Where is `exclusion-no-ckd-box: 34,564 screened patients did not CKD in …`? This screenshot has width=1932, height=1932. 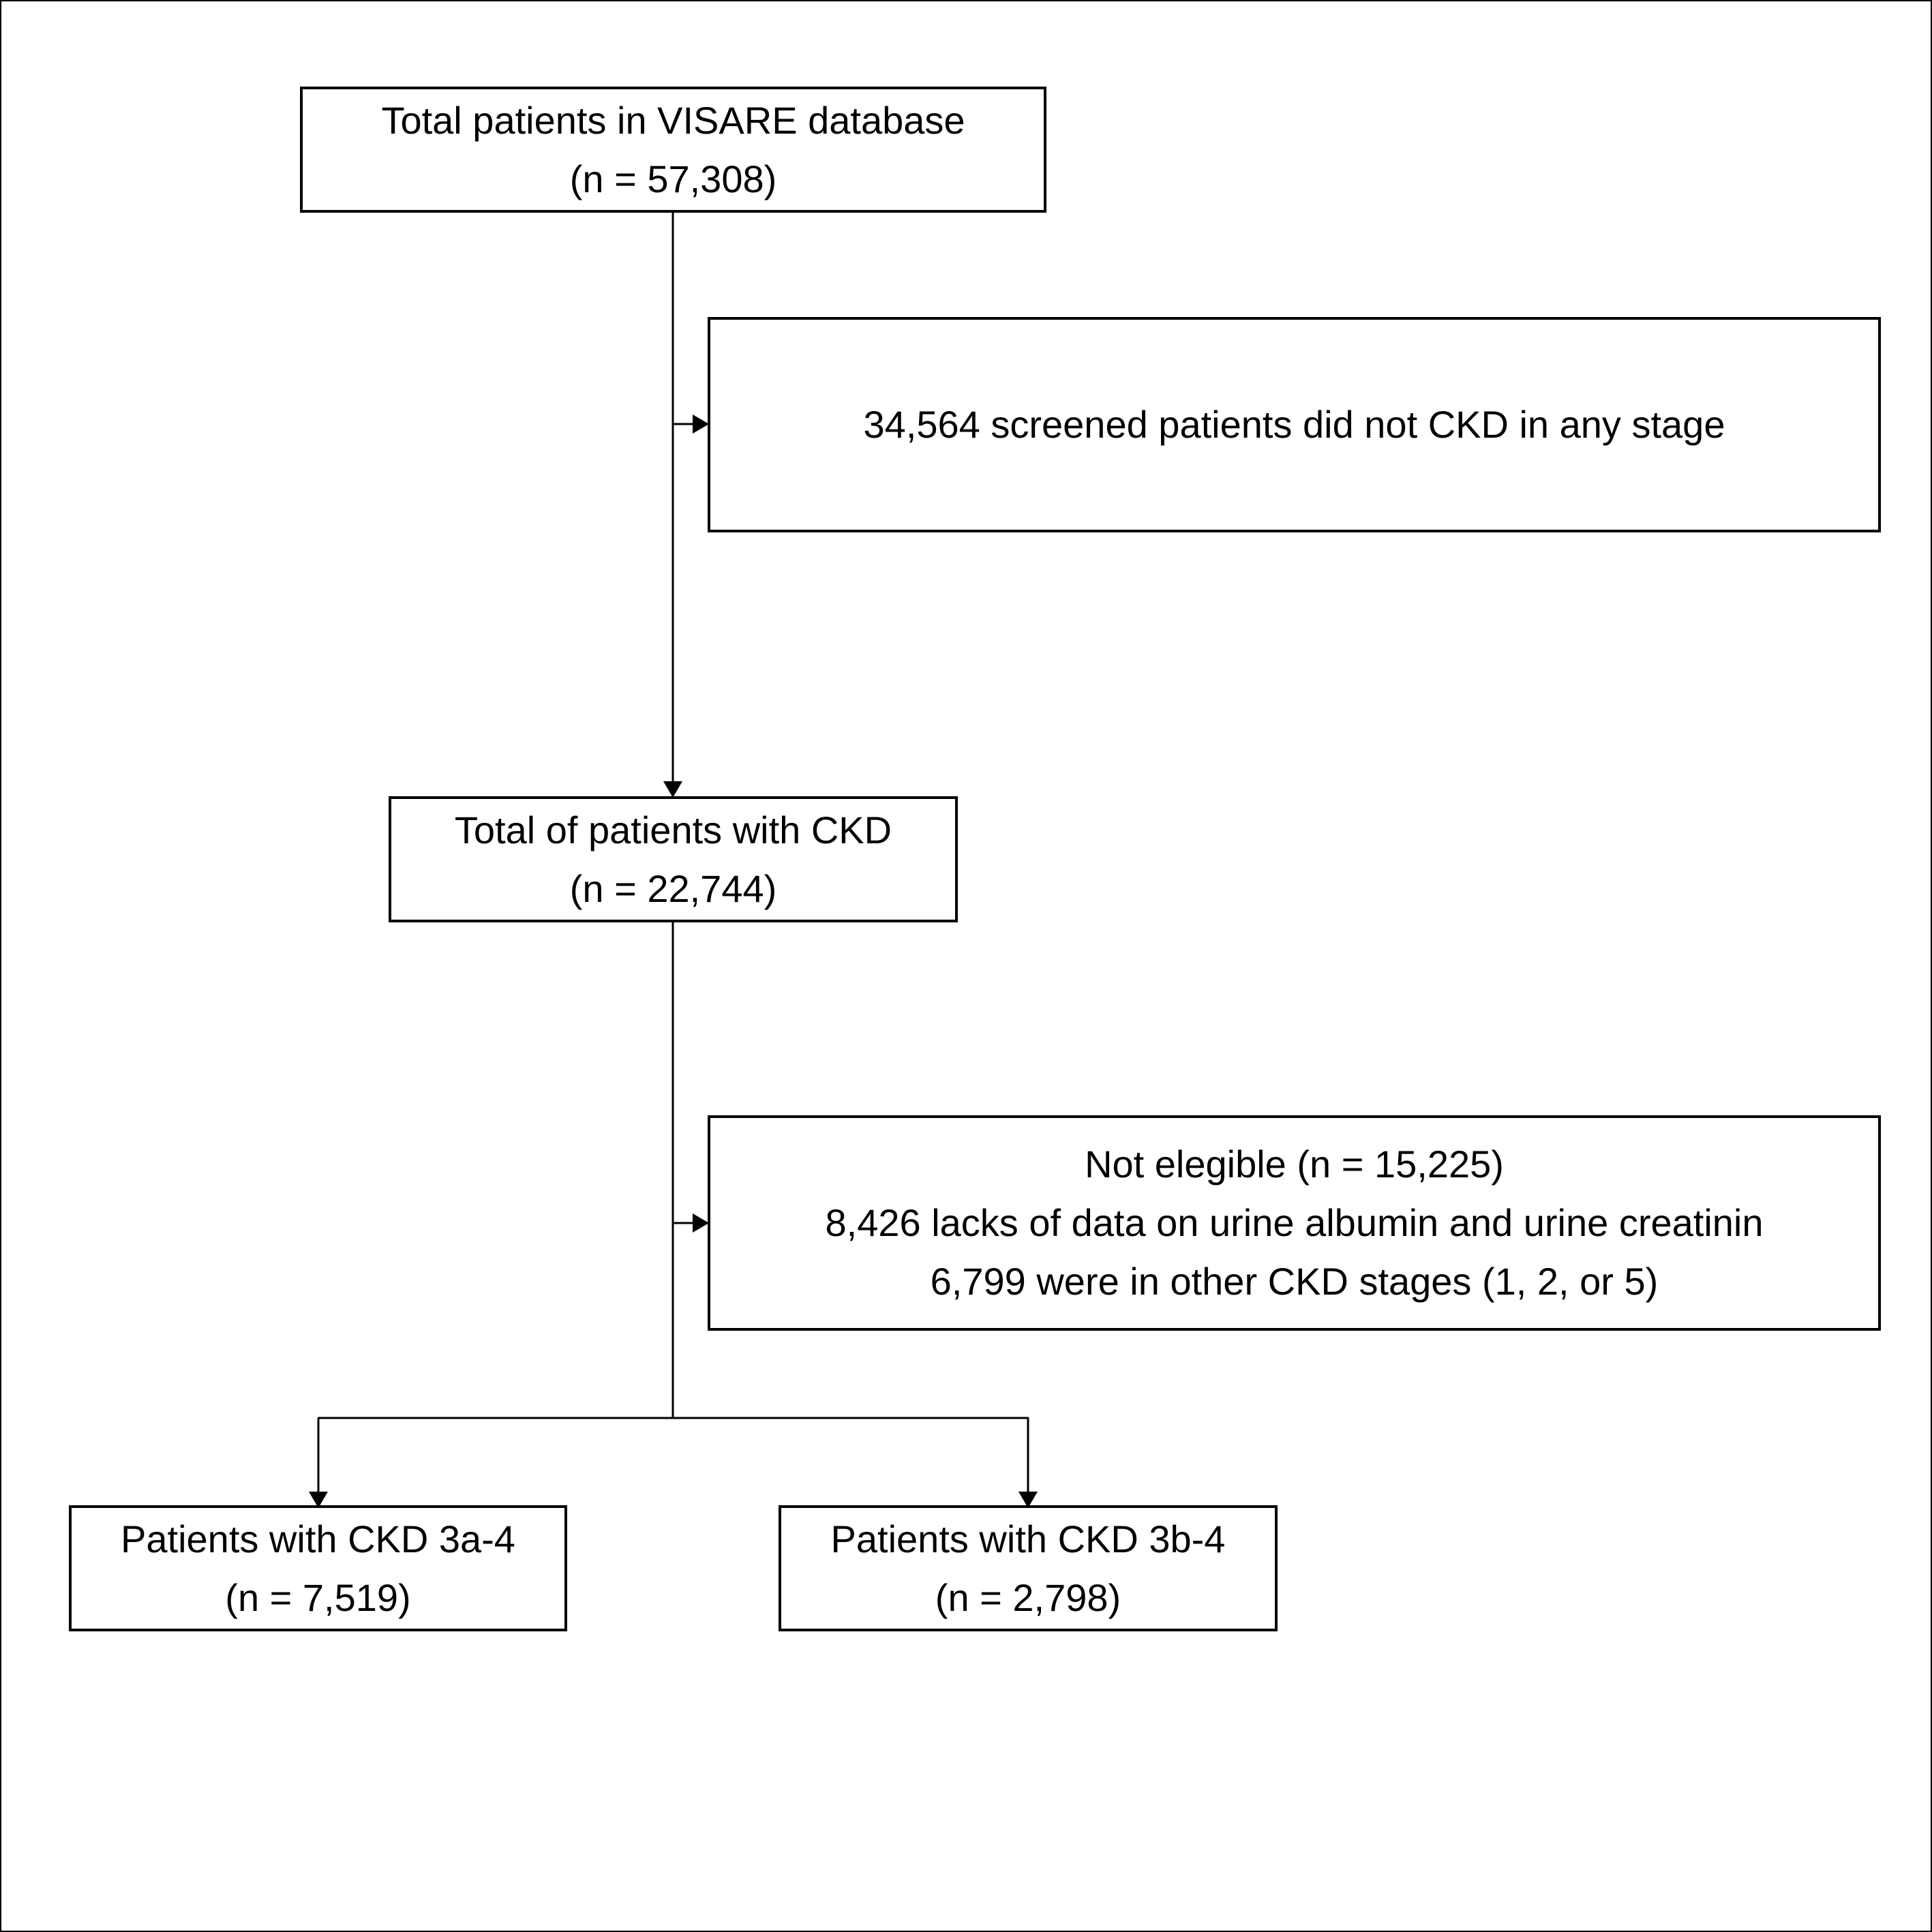
exclusion-no-ckd-box: 34,564 screened patients did not CKD in … is located at coordinates (1294, 424).